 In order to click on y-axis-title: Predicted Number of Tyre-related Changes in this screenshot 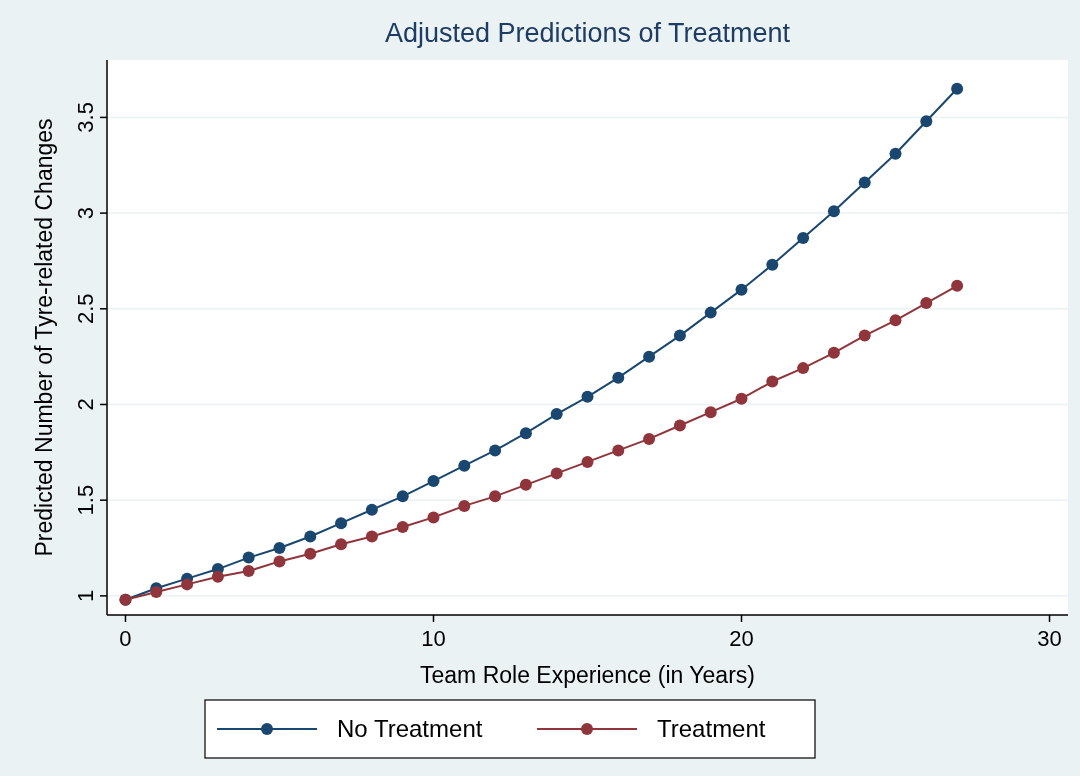, I will do `click(44, 337)`.